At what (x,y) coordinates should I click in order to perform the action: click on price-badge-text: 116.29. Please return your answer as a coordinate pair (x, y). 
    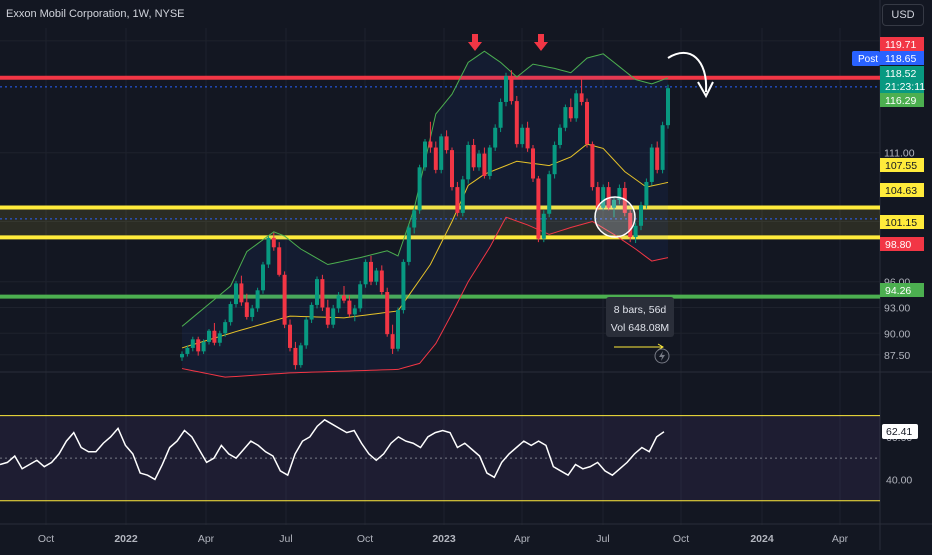
    Looking at the image, I should click on (900, 101).